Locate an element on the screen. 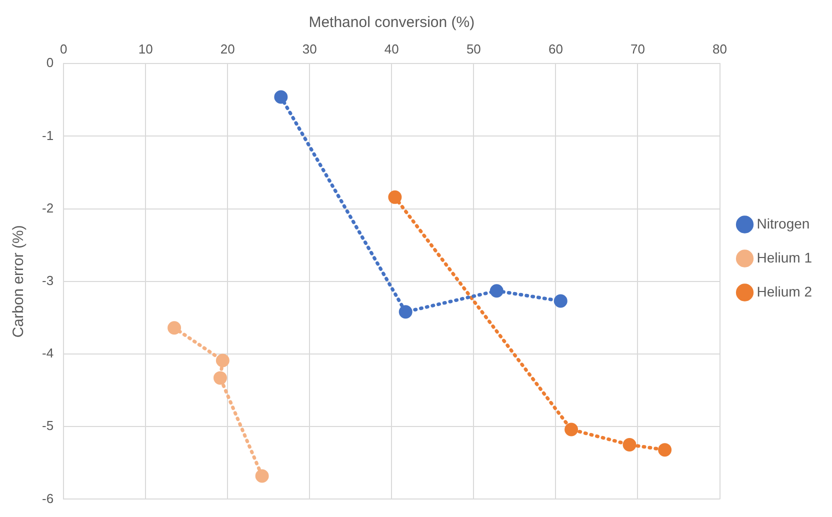 Image resolution: width=832 pixels, height=517 pixels. legend-label: Nitrogen is located at coordinates (783, 223).